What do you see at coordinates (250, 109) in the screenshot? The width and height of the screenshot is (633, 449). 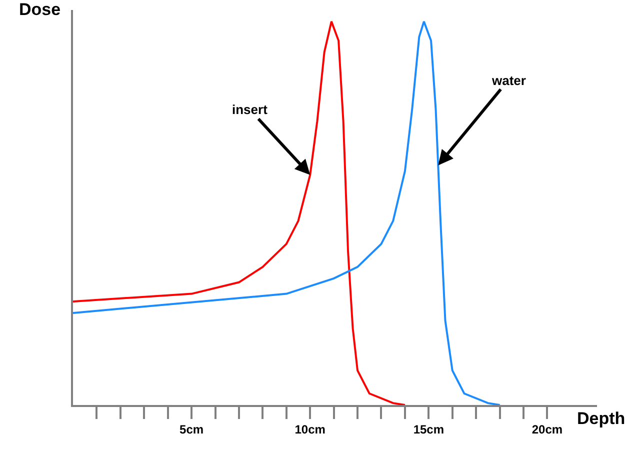 I see `annotation: insert` at bounding box center [250, 109].